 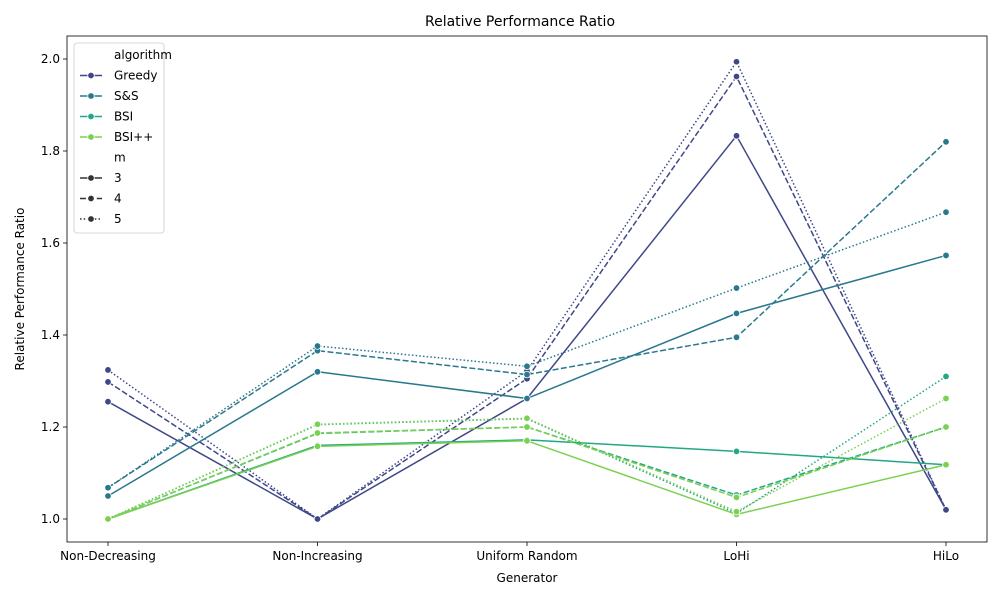 I want to click on series-greedy-m5-point-lohi, so click(x=736, y=62).